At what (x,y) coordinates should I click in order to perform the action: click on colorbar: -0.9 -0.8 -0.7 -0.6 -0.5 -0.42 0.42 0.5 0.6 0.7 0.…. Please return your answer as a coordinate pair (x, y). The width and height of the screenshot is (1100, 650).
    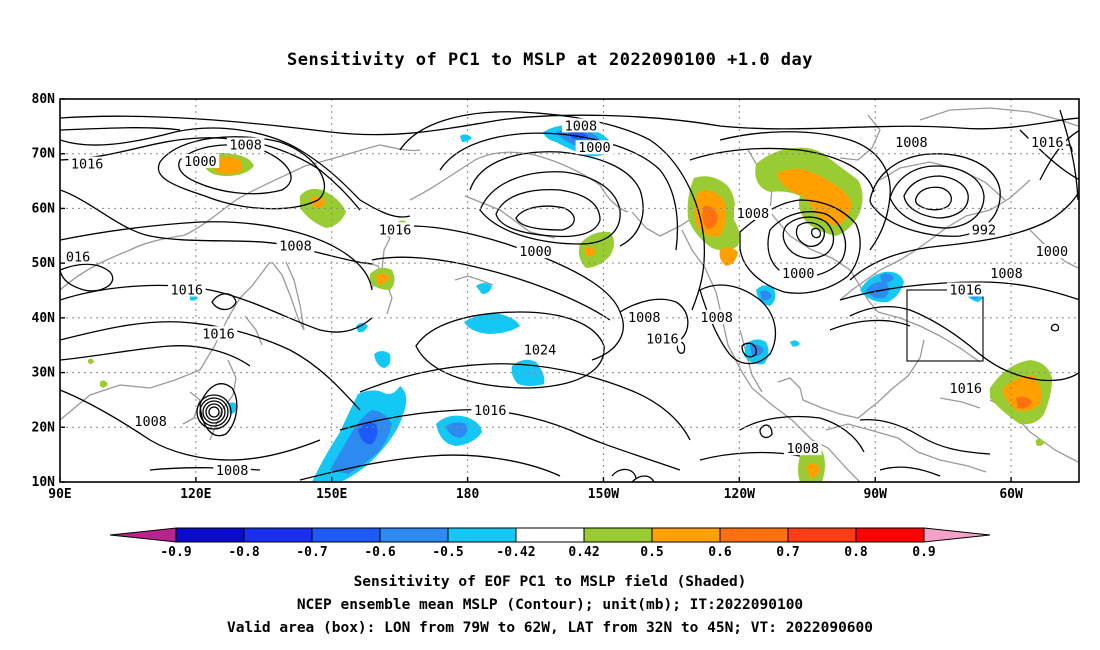
    Looking at the image, I should click on (550, 543).